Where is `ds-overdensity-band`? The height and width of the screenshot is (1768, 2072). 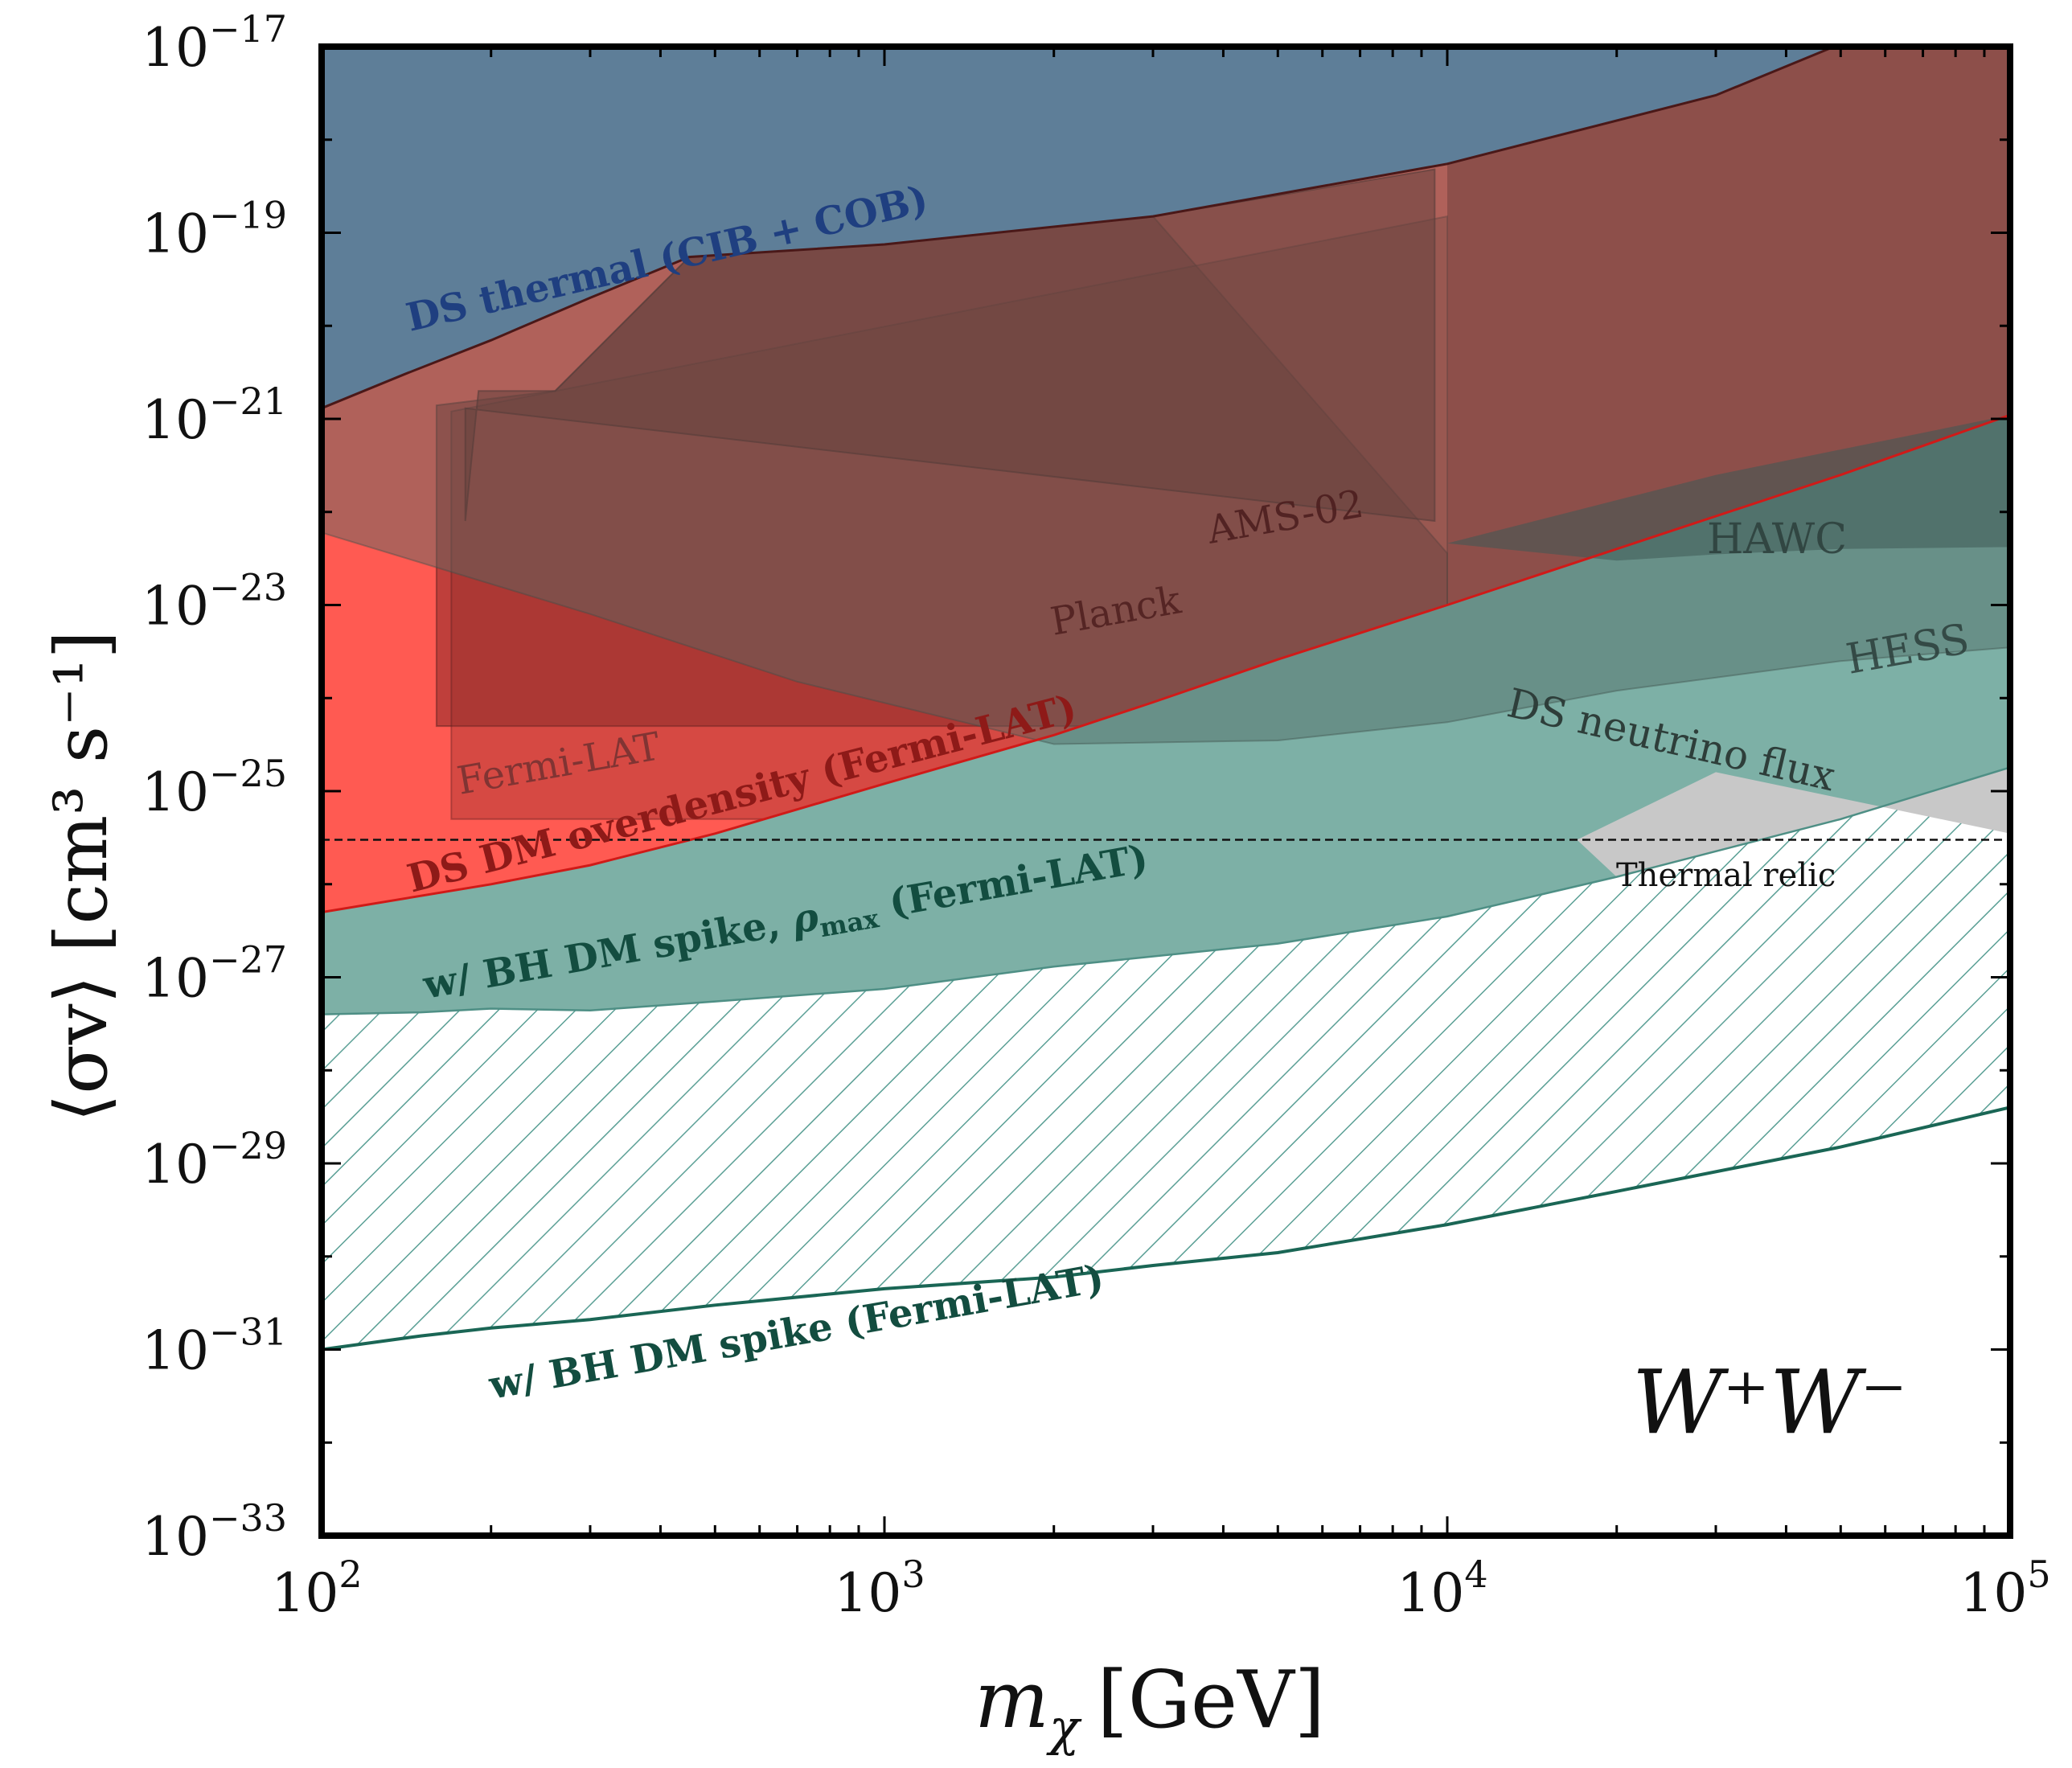
ds-overdensity-band is located at coordinates (1728, 326).